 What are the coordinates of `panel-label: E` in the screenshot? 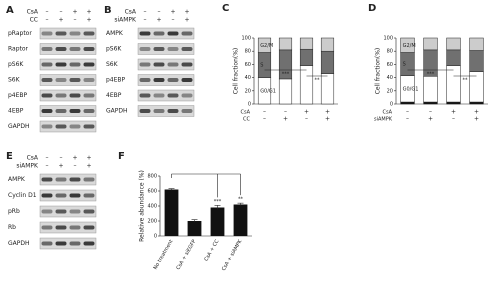 It's located at (9, 156).